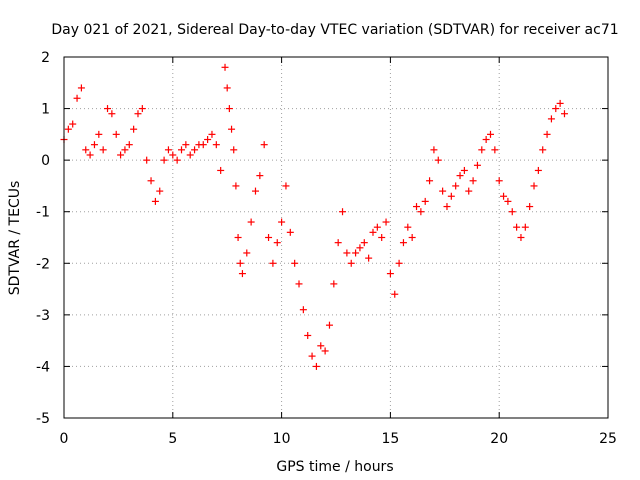 Image resolution: width=640 pixels, height=480 pixels. I want to click on x-tick-label: 5, so click(172, 439).